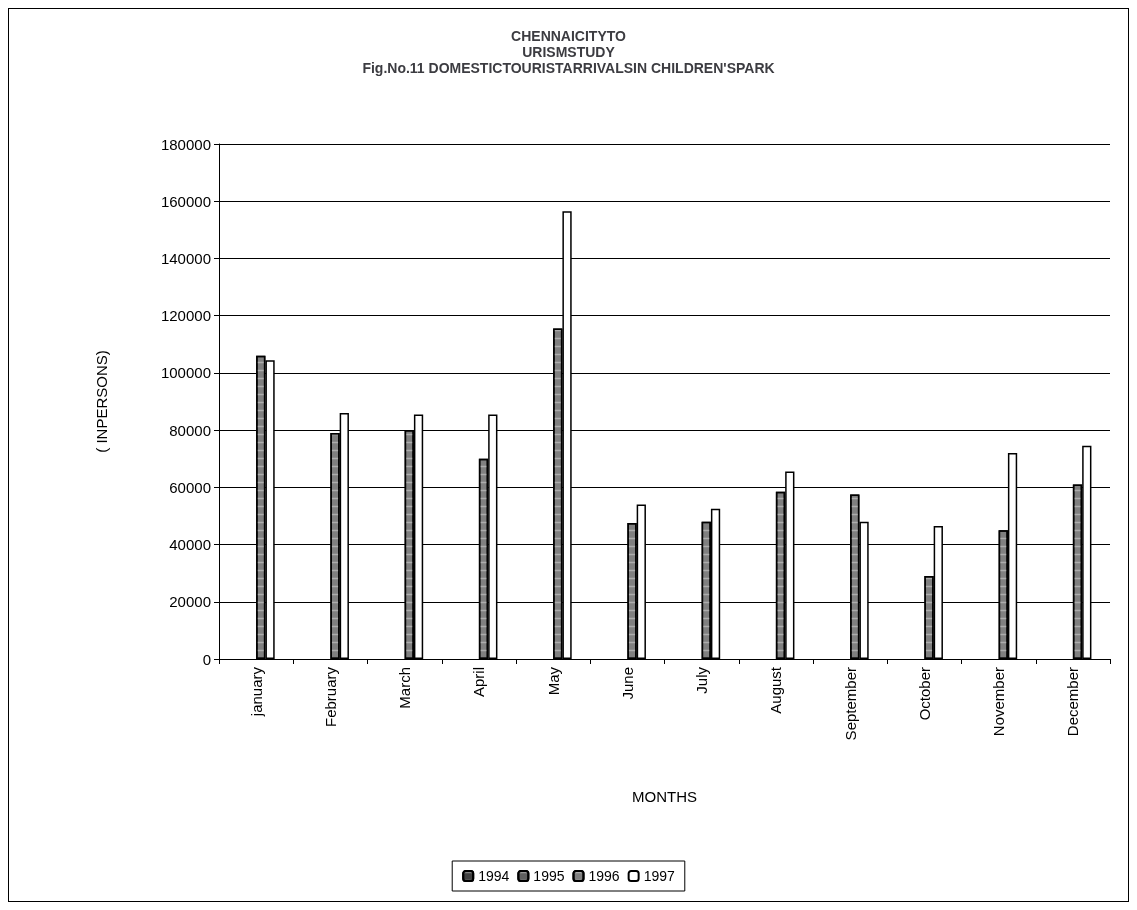 This screenshot has width=1137, height=910. Describe the element at coordinates (604, 876) in the screenshot. I see `legend-label: 1996` at that location.